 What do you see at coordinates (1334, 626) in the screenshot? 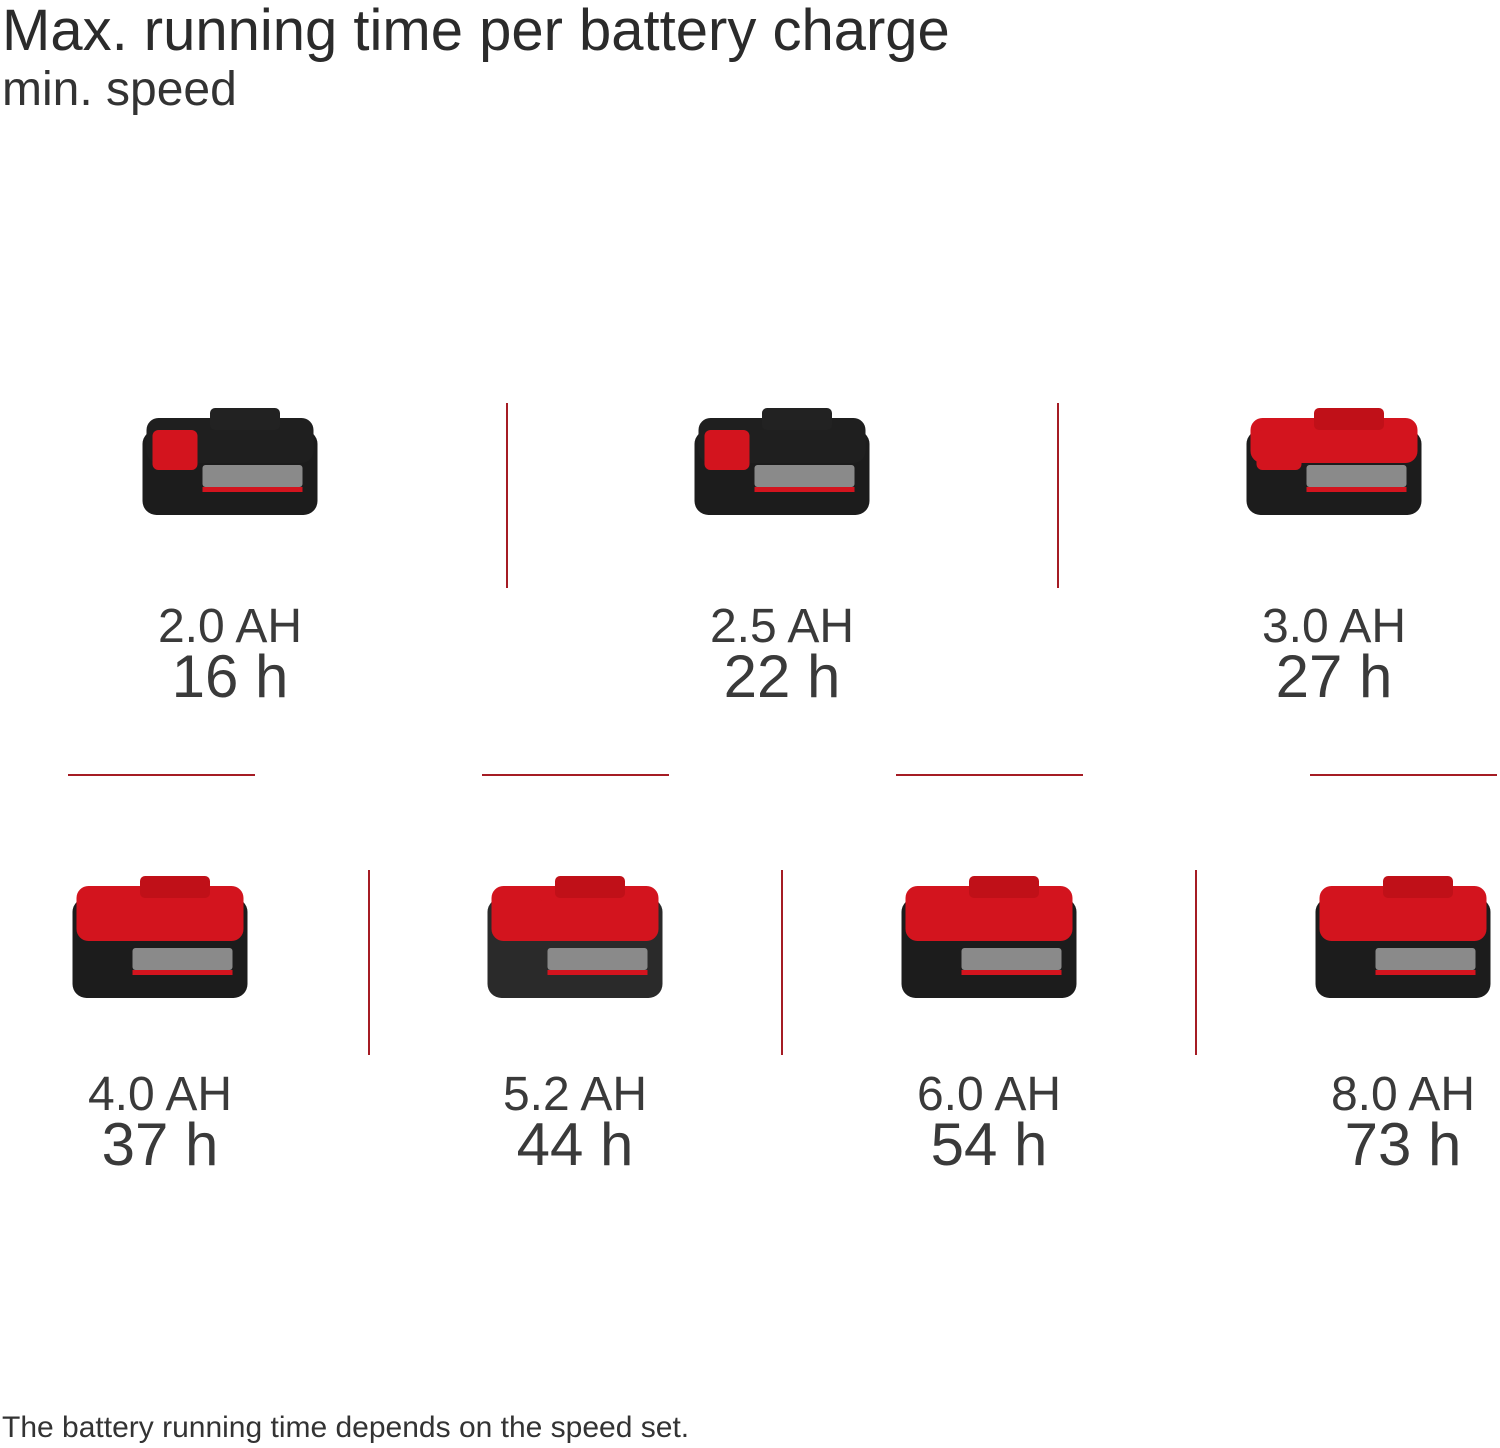
I see `battery-capacity: 3.0 AH` at bounding box center [1334, 626].